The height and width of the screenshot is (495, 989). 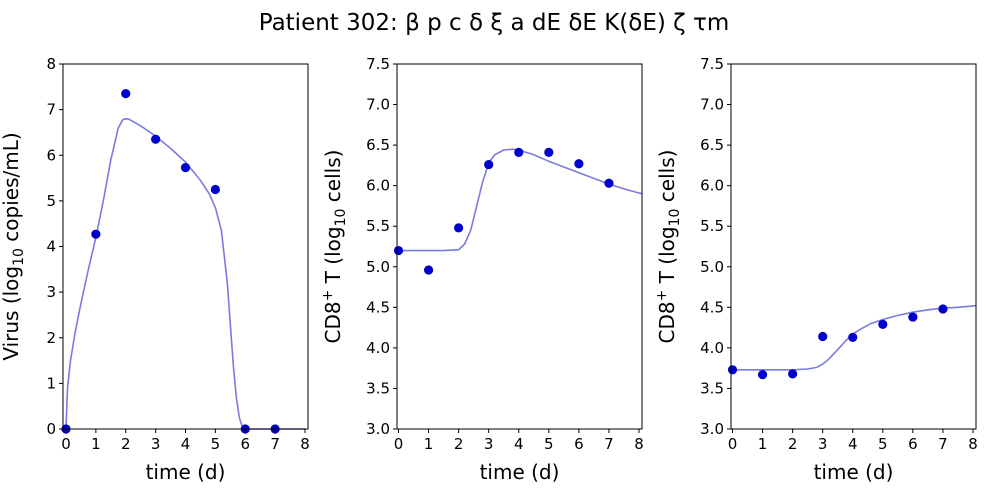 I want to click on y-tick-label: 2, so click(x=51, y=338).